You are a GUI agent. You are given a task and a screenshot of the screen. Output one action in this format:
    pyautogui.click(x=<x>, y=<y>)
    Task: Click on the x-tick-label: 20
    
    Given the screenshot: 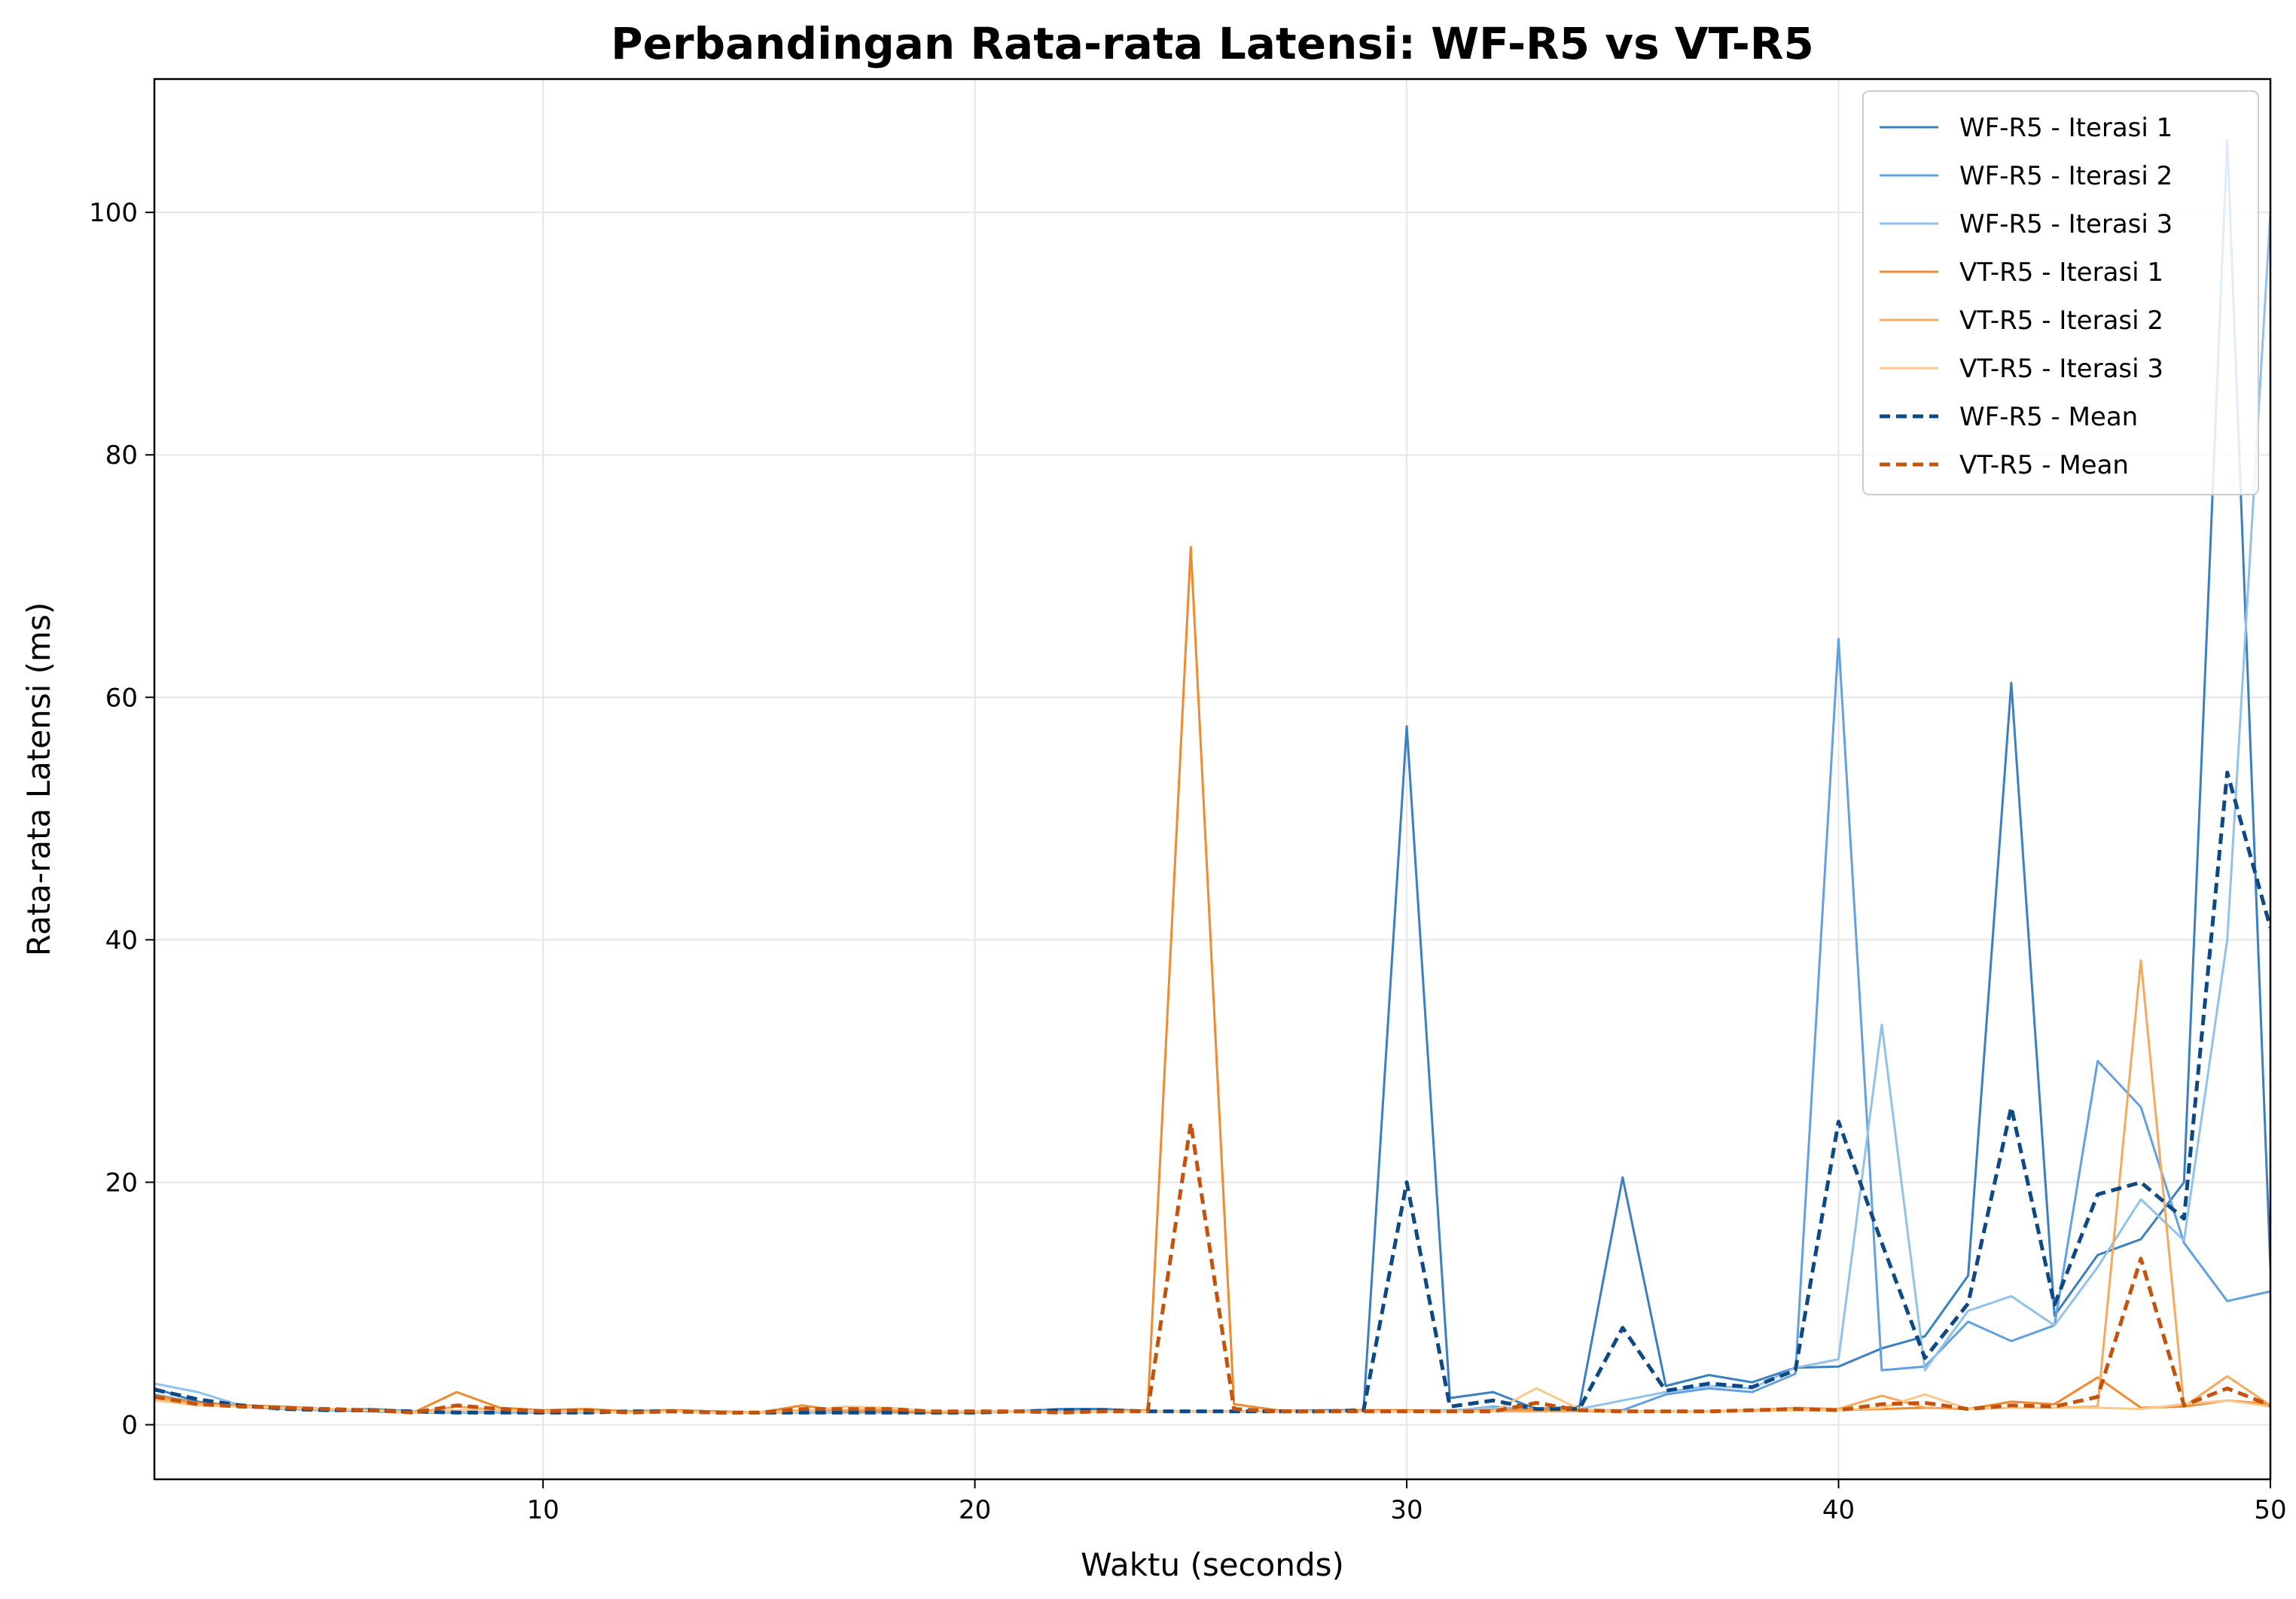 What is the action you would take?
    pyautogui.click(x=975, y=1510)
    